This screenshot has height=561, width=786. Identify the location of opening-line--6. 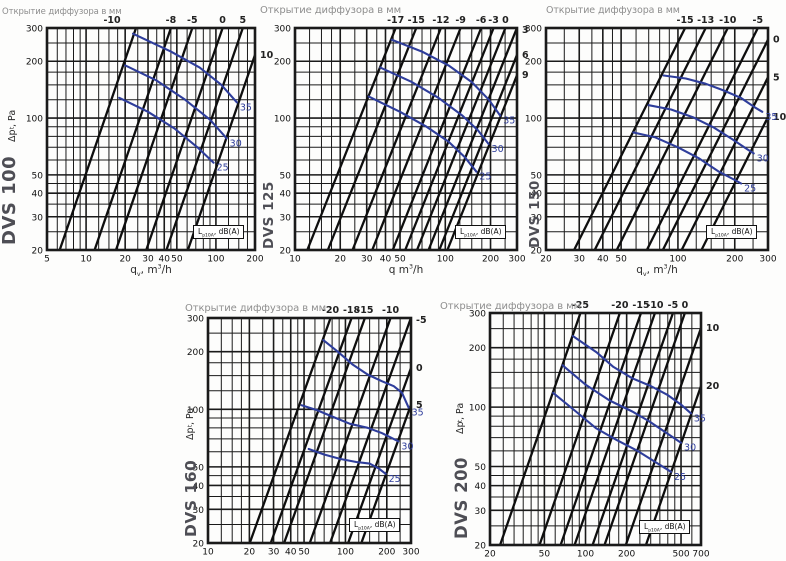
(437, 139).